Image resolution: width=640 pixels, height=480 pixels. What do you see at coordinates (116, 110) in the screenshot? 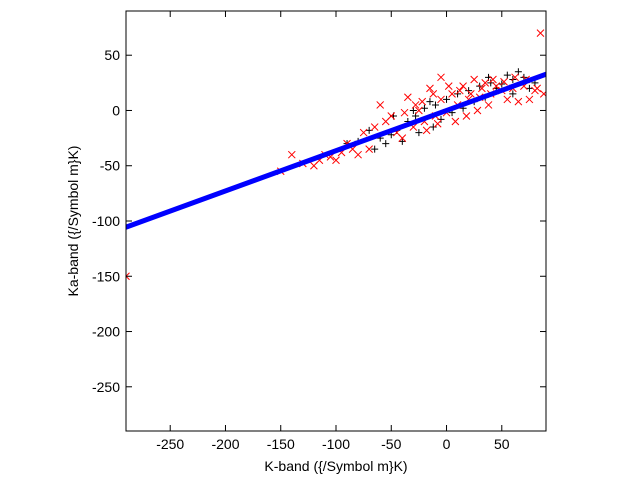
I see `y-tick-label: 0` at bounding box center [116, 110].